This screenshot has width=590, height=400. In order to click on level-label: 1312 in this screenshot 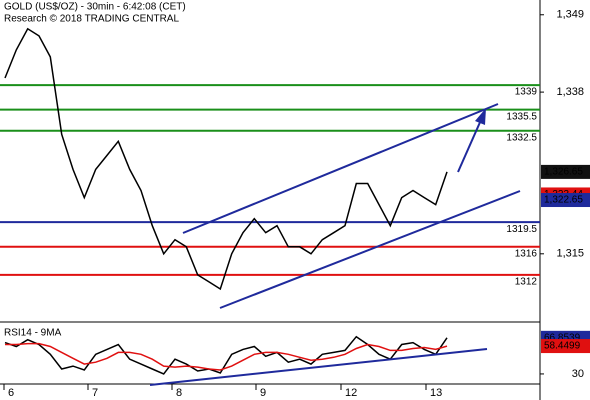, I will do `click(526, 282)`.